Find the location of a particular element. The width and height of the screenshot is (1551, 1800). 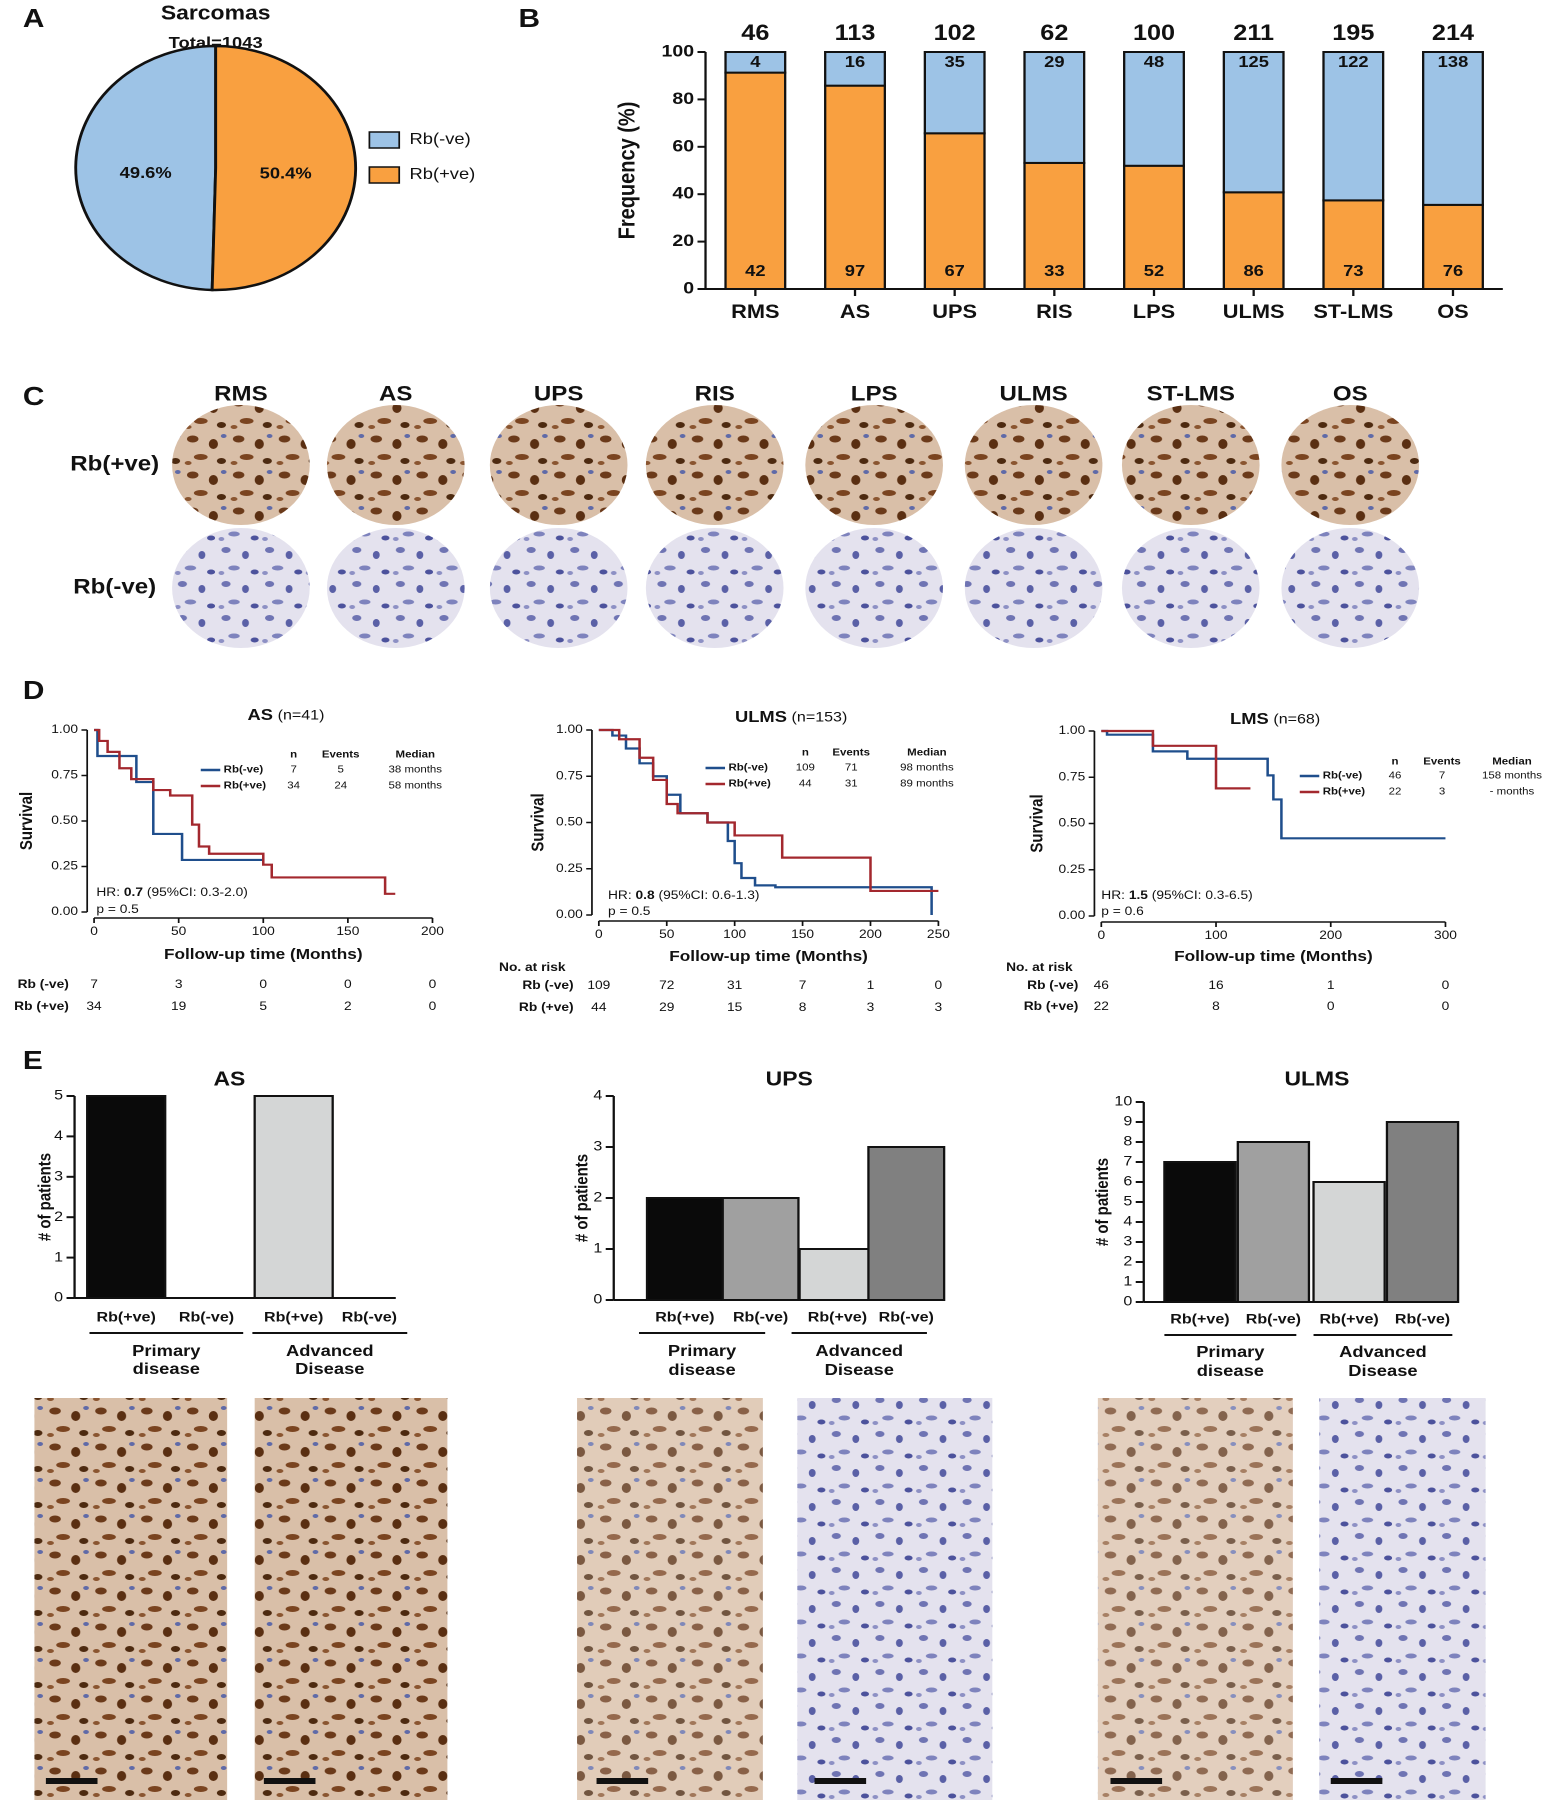

hr-value: 1.5 is located at coordinates (1138, 895).